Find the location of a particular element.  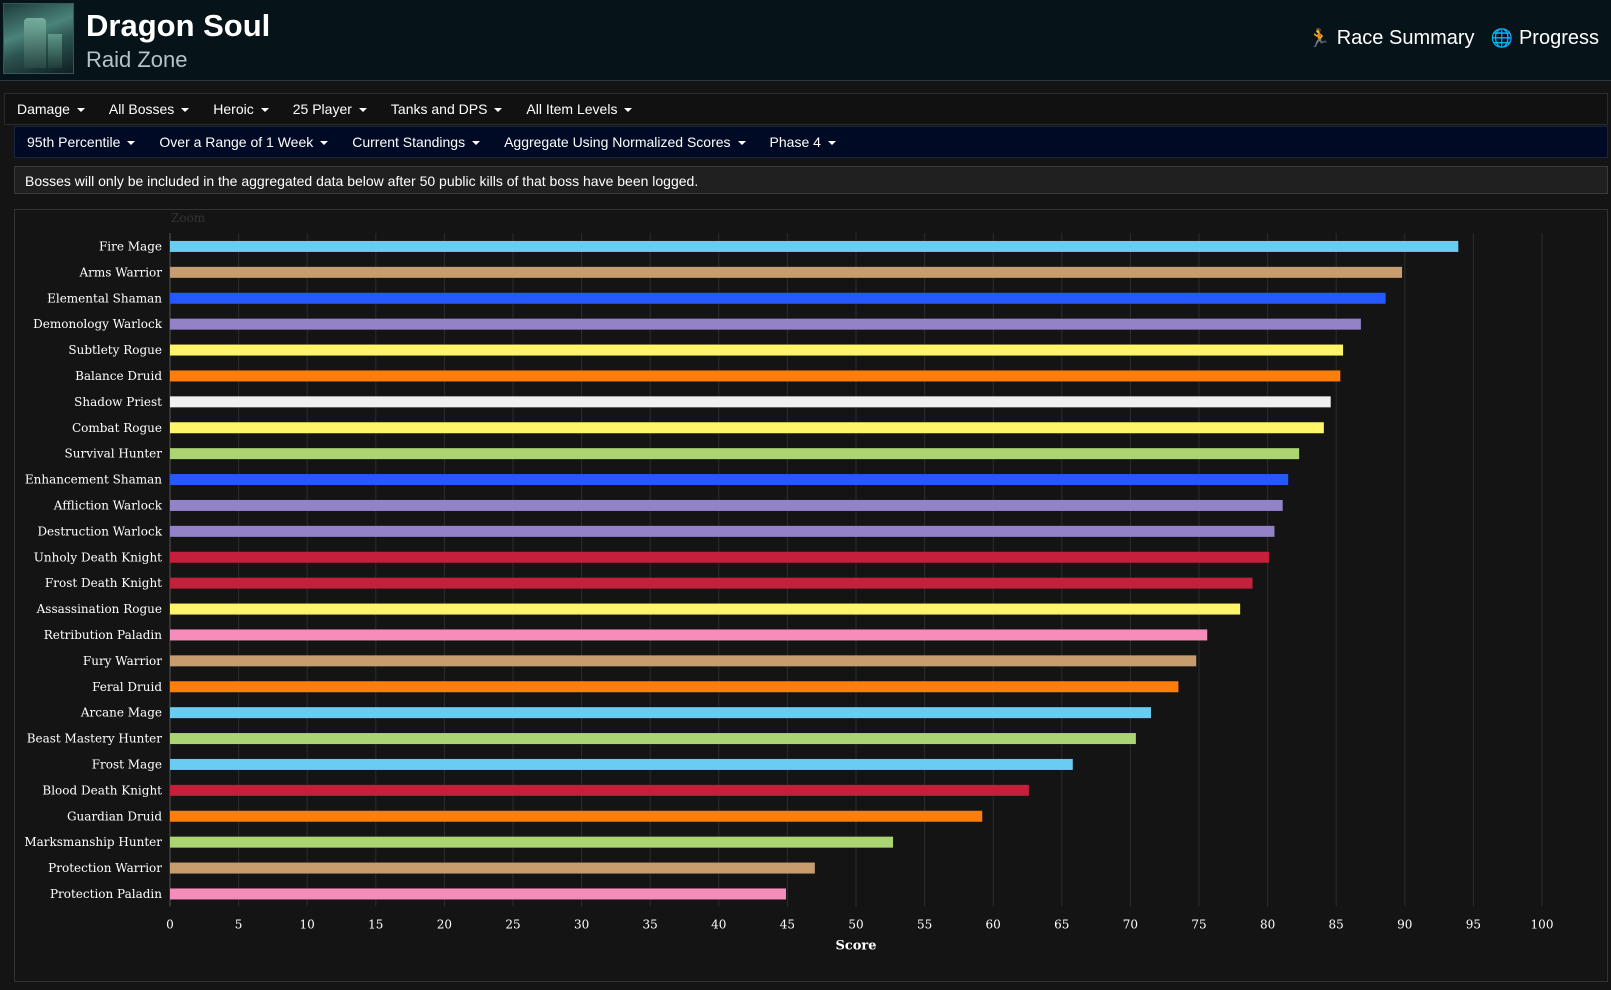

filter-role-dropdown: Tanks and DPS is located at coordinates (447, 109).